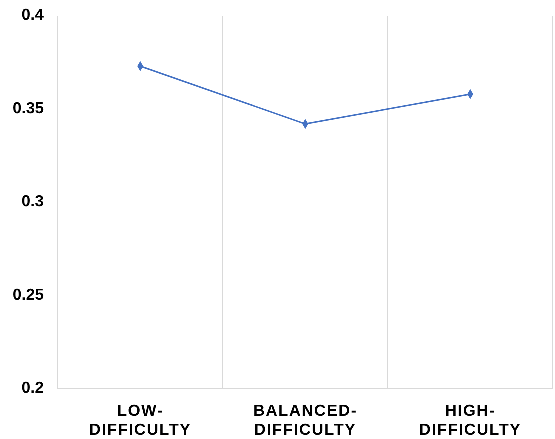 The width and height of the screenshot is (555, 439). I want to click on x-tick-label: BALANCED-DIFFICULTY, so click(305, 421).